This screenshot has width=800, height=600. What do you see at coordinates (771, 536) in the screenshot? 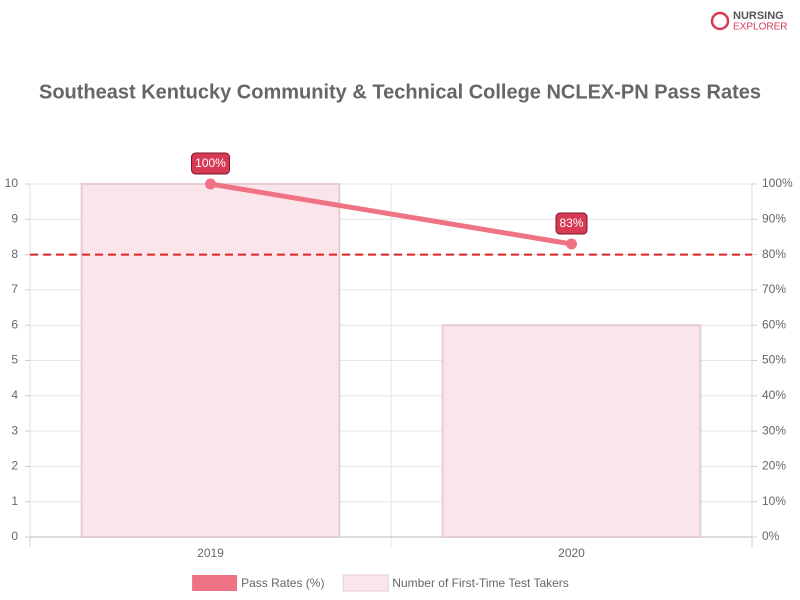
I see `y2-tick-label: 0%` at bounding box center [771, 536].